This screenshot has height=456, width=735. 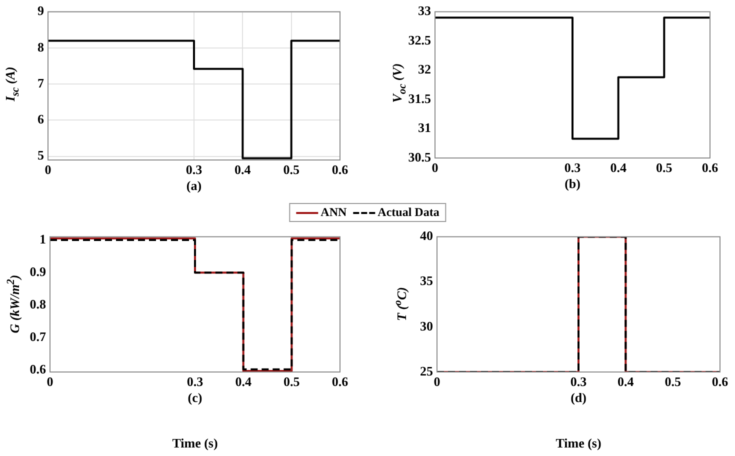 I want to click on legend-label: ANN, so click(x=333, y=212).